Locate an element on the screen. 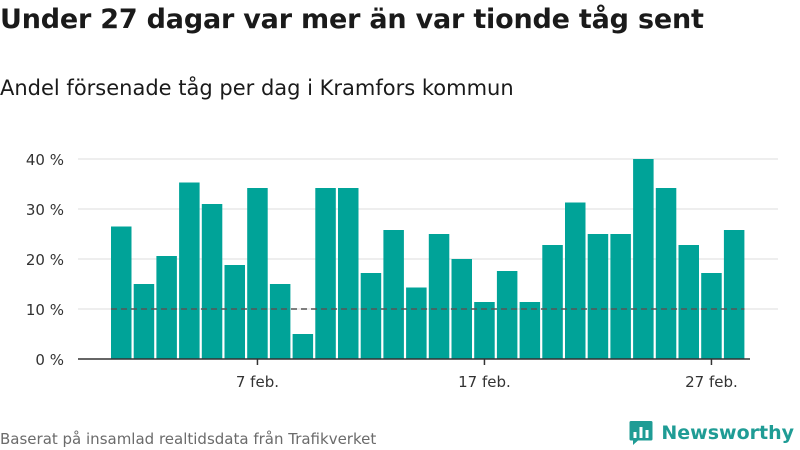  y-tick-label: 20 % is located at coordinates (45, 260).